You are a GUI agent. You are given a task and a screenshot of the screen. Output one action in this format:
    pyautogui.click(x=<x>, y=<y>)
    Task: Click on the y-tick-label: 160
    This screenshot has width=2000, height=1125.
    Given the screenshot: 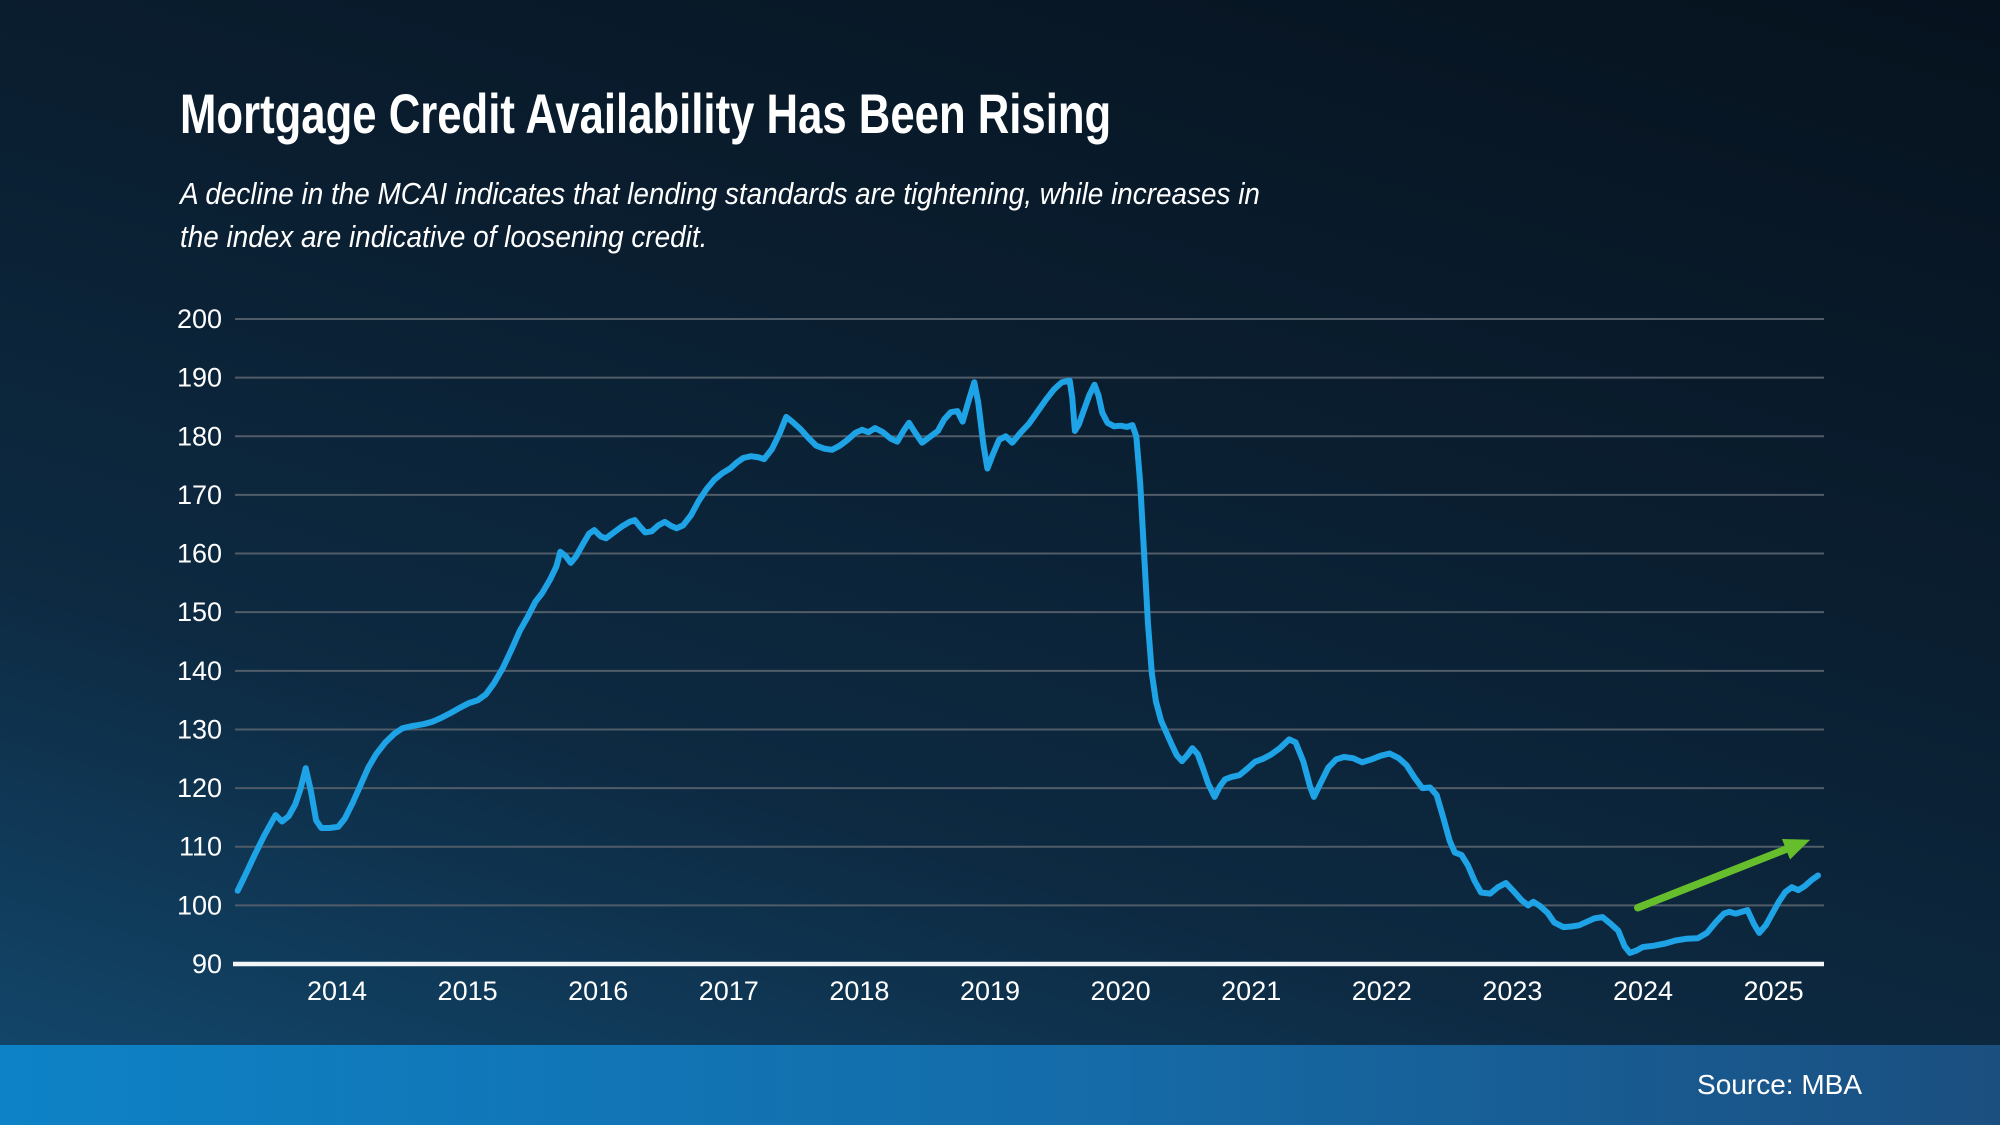 What is the action you would take?
    pyautogui.click(x=199, y=554)
    